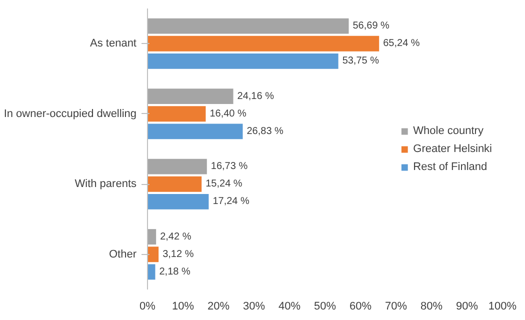  Describe the element at coordinates (361, 61) in the screenshot. I see `data-label: 53,75 %` at that location.